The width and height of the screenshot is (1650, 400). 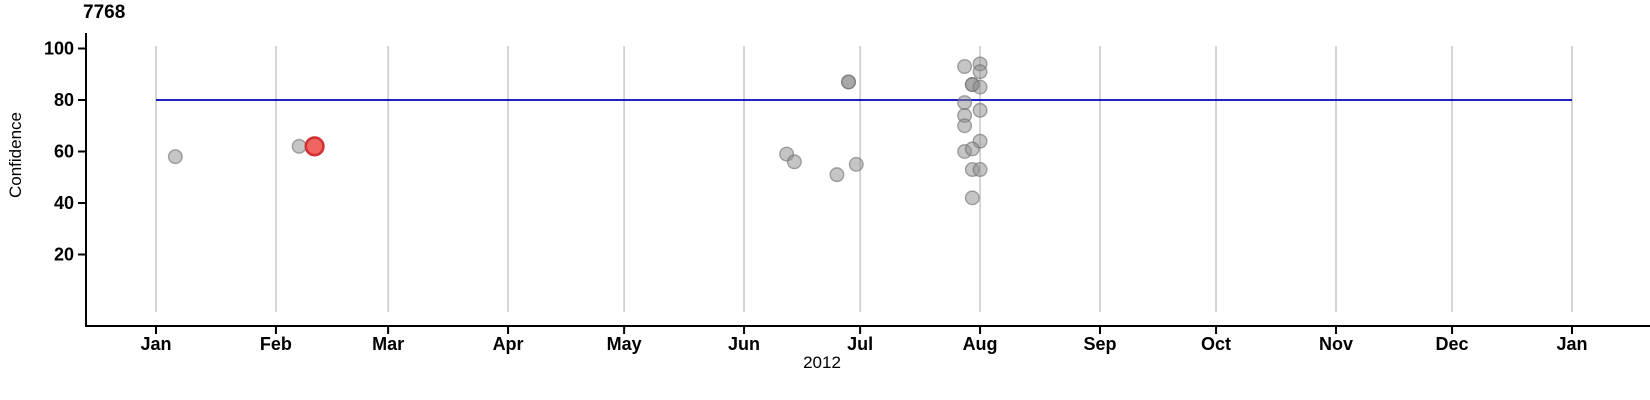 What do you see at coordinates (744, 344) in the screenshot?
I see `x-tick-label: Jun` at bounding box center [744, 344].